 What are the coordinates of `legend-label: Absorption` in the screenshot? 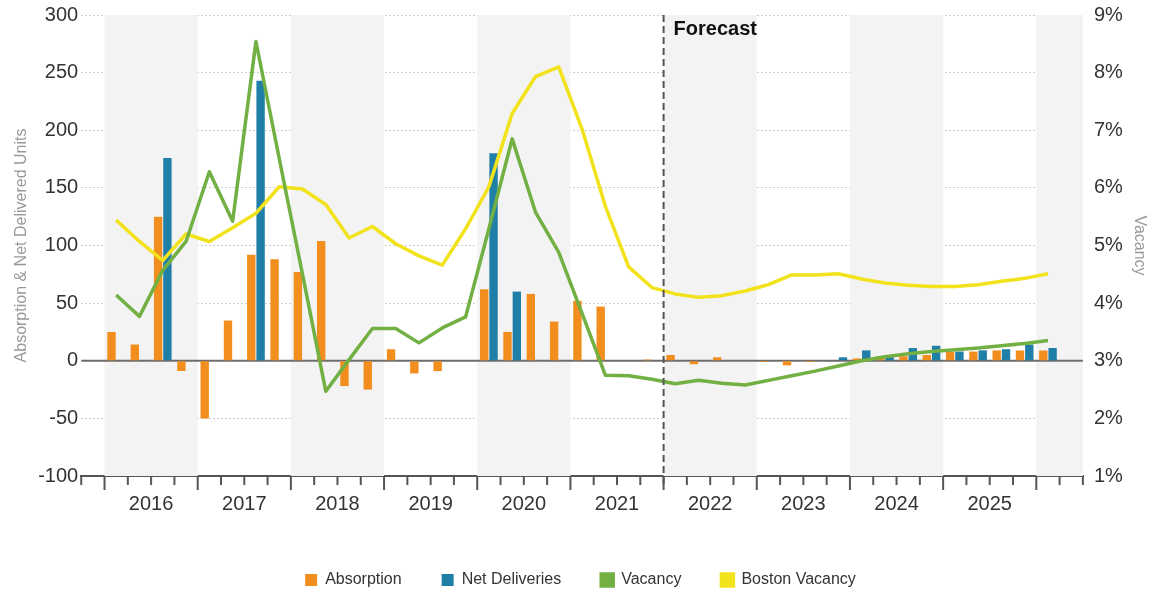 It's located at (363, 579).